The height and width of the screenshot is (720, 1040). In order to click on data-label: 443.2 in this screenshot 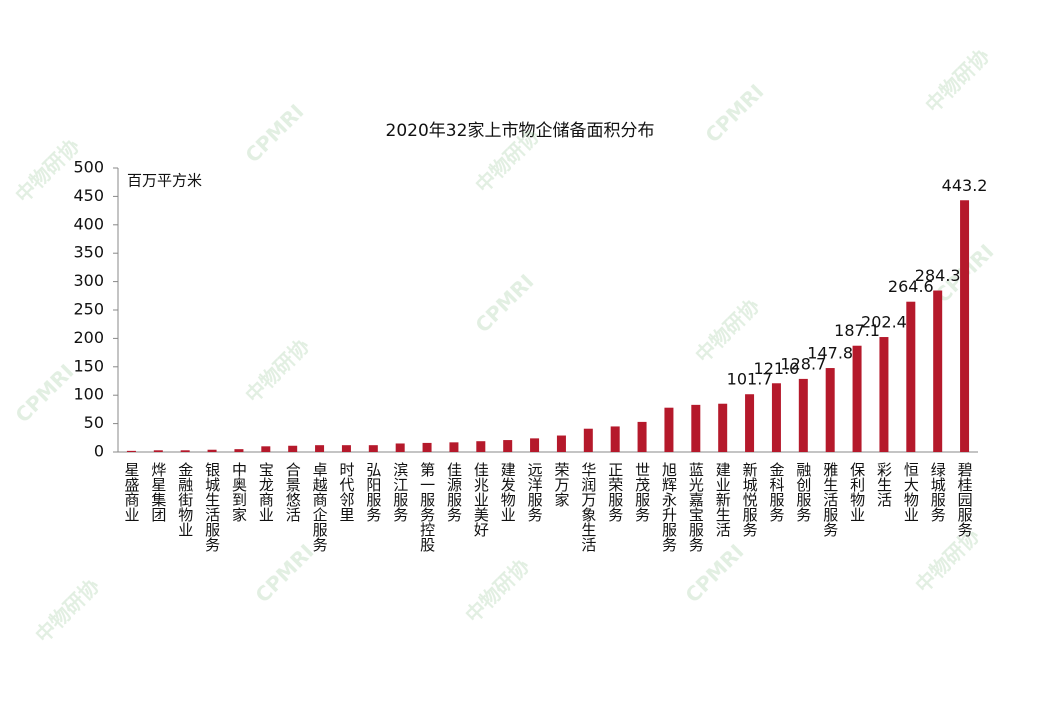, I will do `click(965, 185)`.